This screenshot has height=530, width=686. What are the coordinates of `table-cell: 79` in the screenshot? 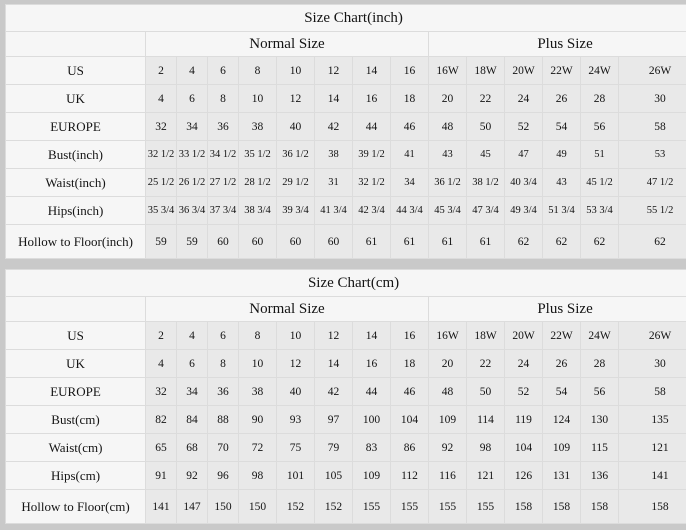 It's located at (333, 447).